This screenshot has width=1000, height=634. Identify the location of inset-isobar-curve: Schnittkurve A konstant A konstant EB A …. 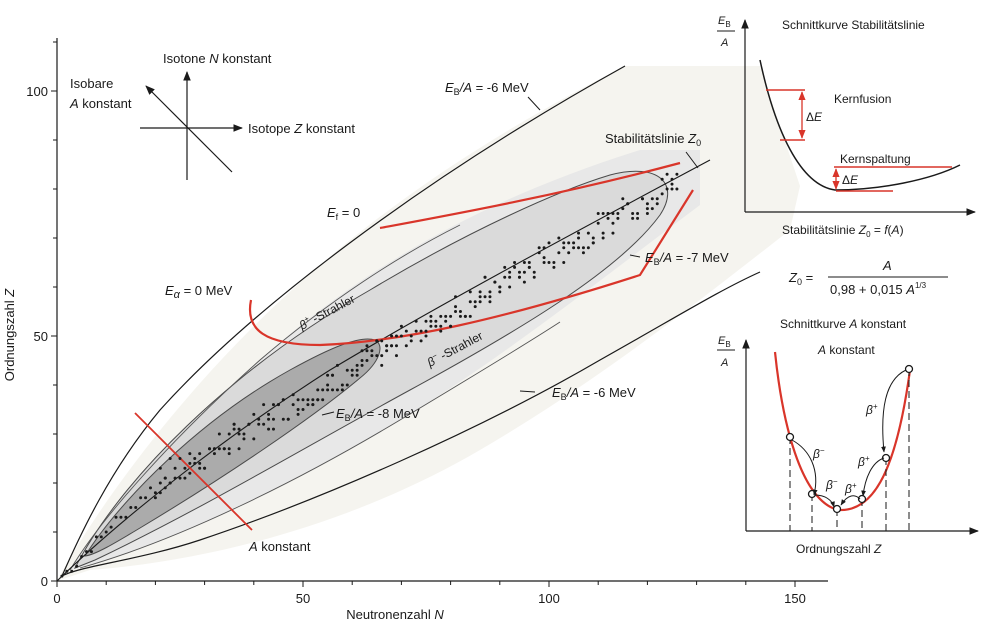
(848, 436).